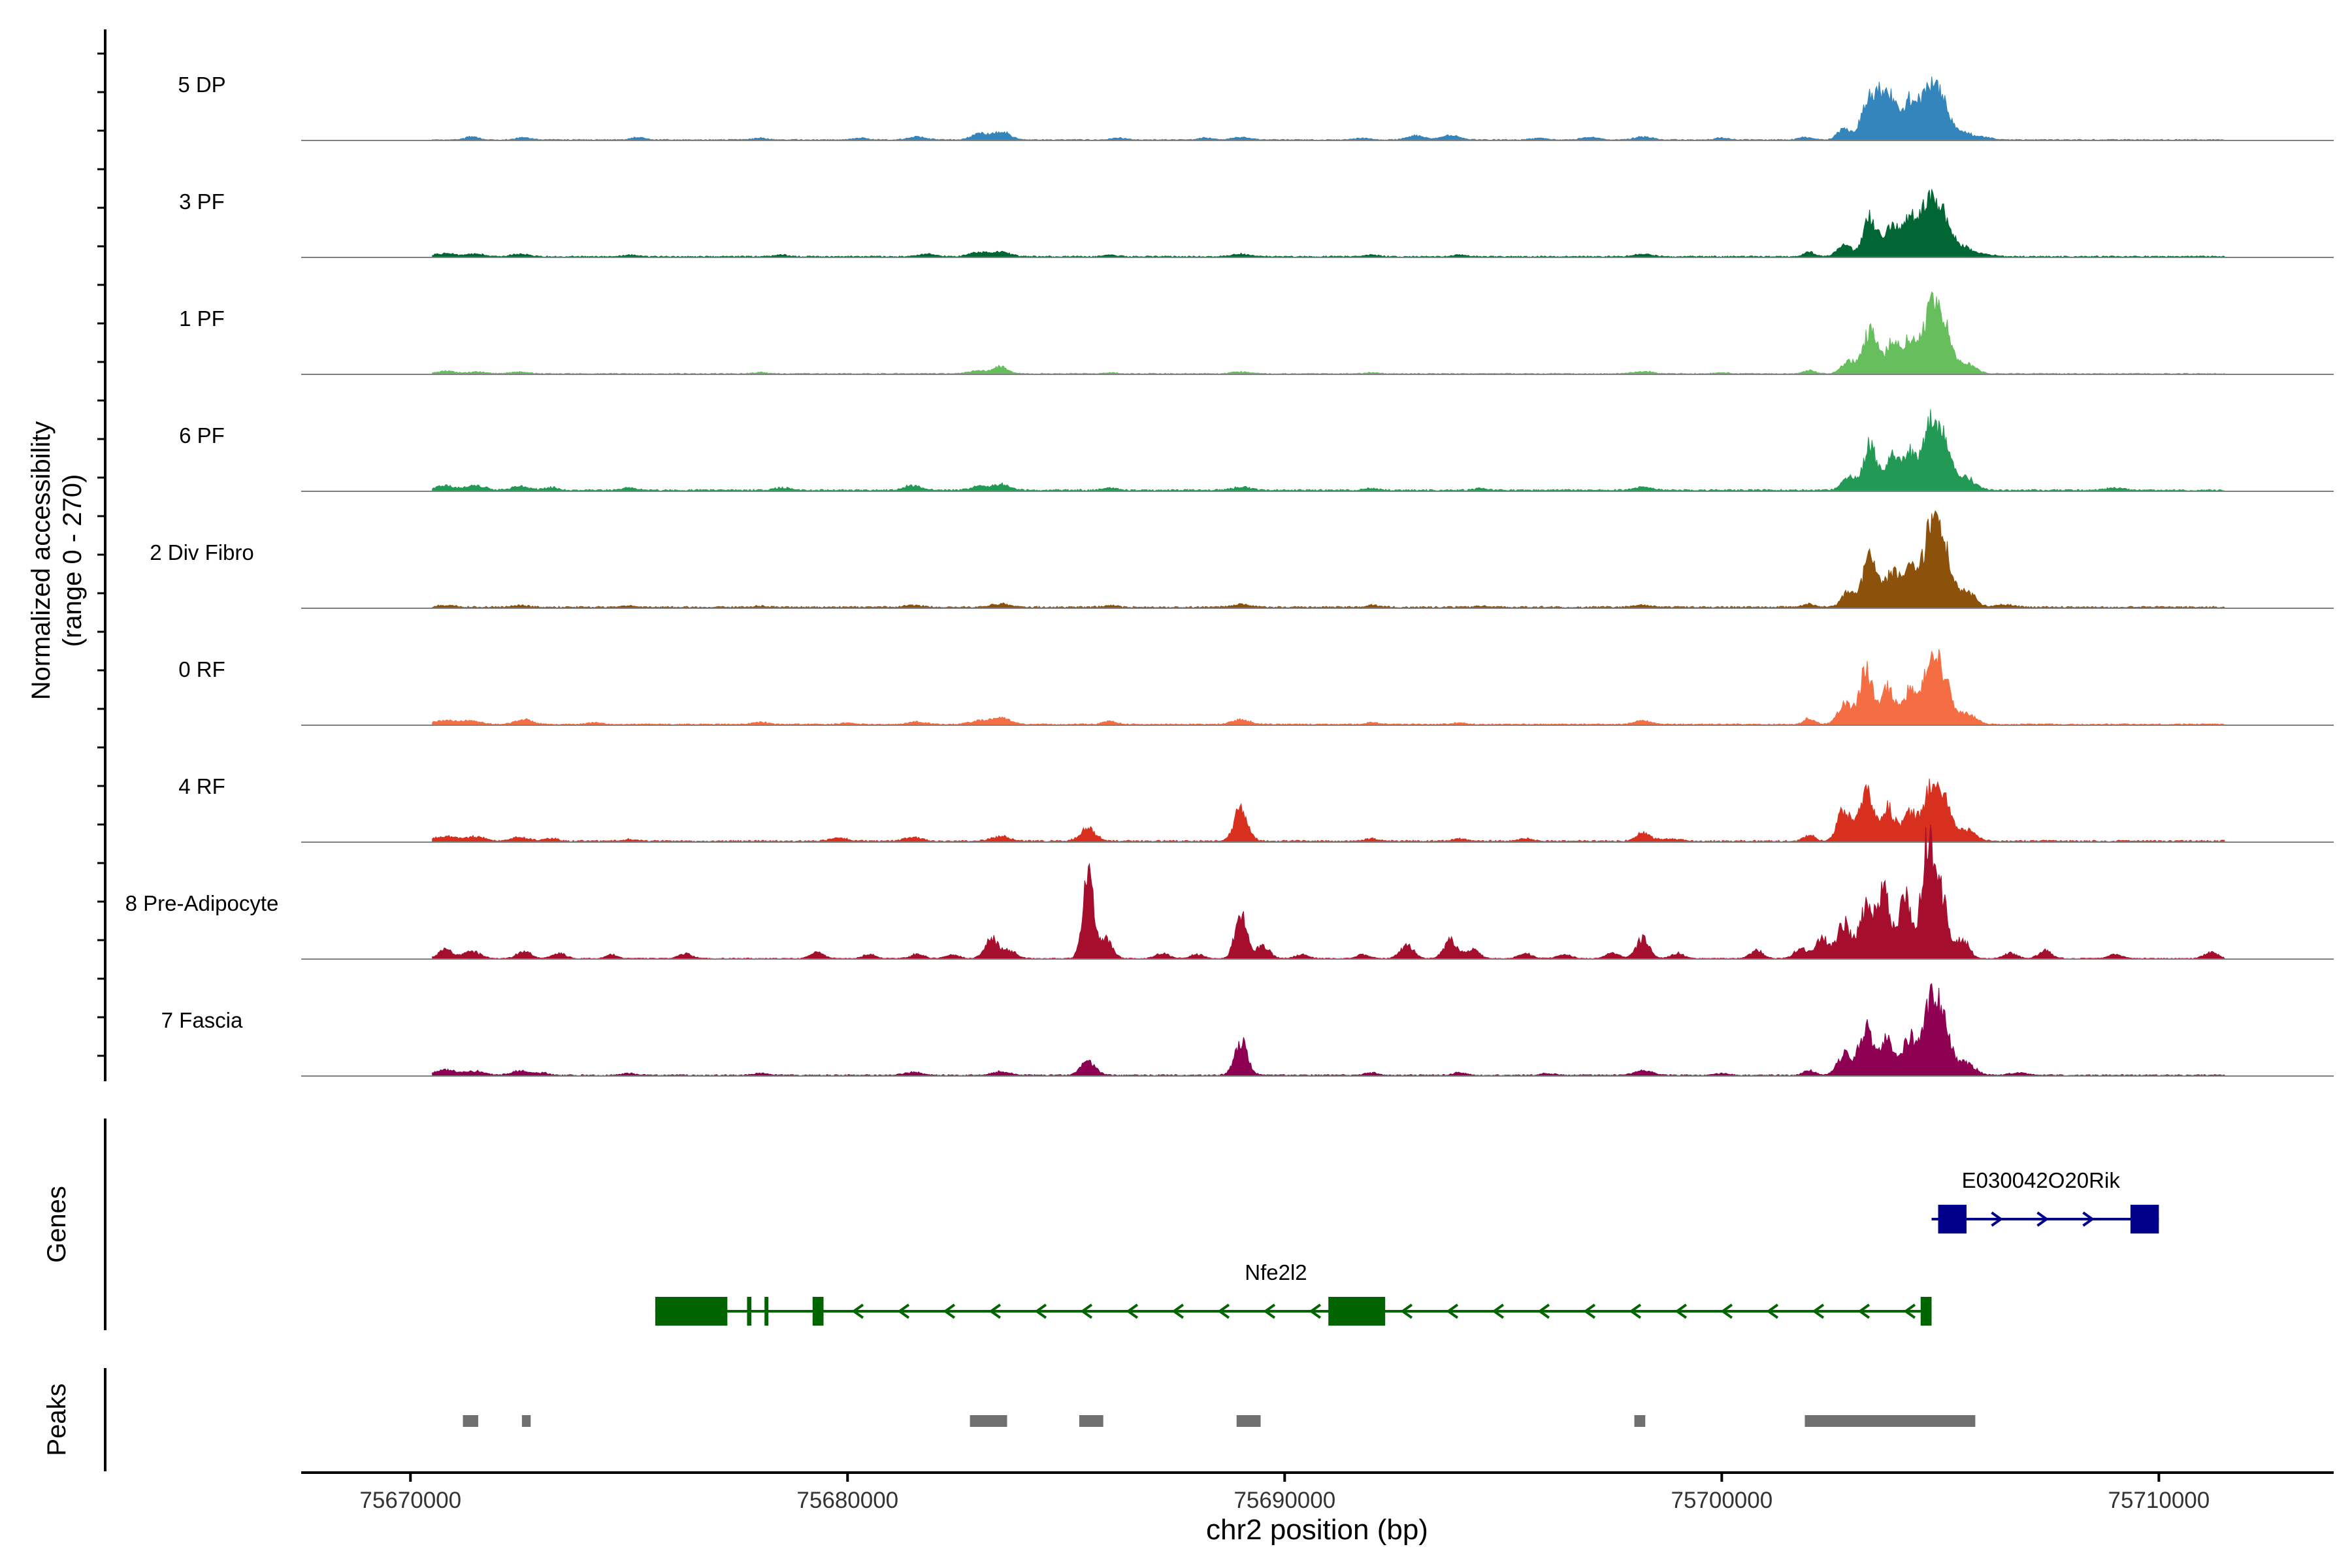 The width and height of the screenshot is (2352, 1568). Describe the element at coordinates (1219, 1421) in the screenshot. I see `peak-regions` at that location.